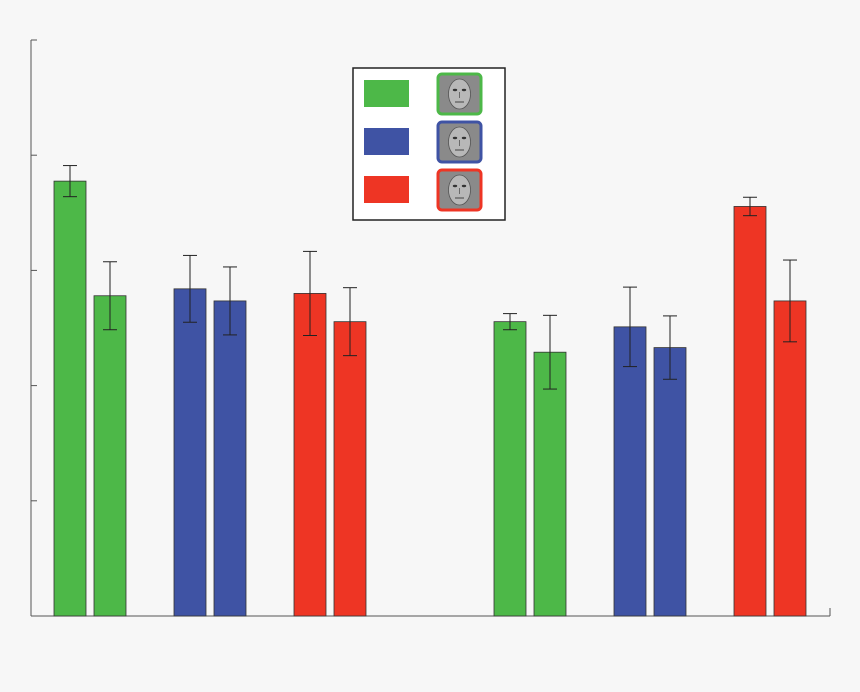 This screenshot has height=692, width=860. I want to click on face-thumbnail-icon-red, so click(459, 190).